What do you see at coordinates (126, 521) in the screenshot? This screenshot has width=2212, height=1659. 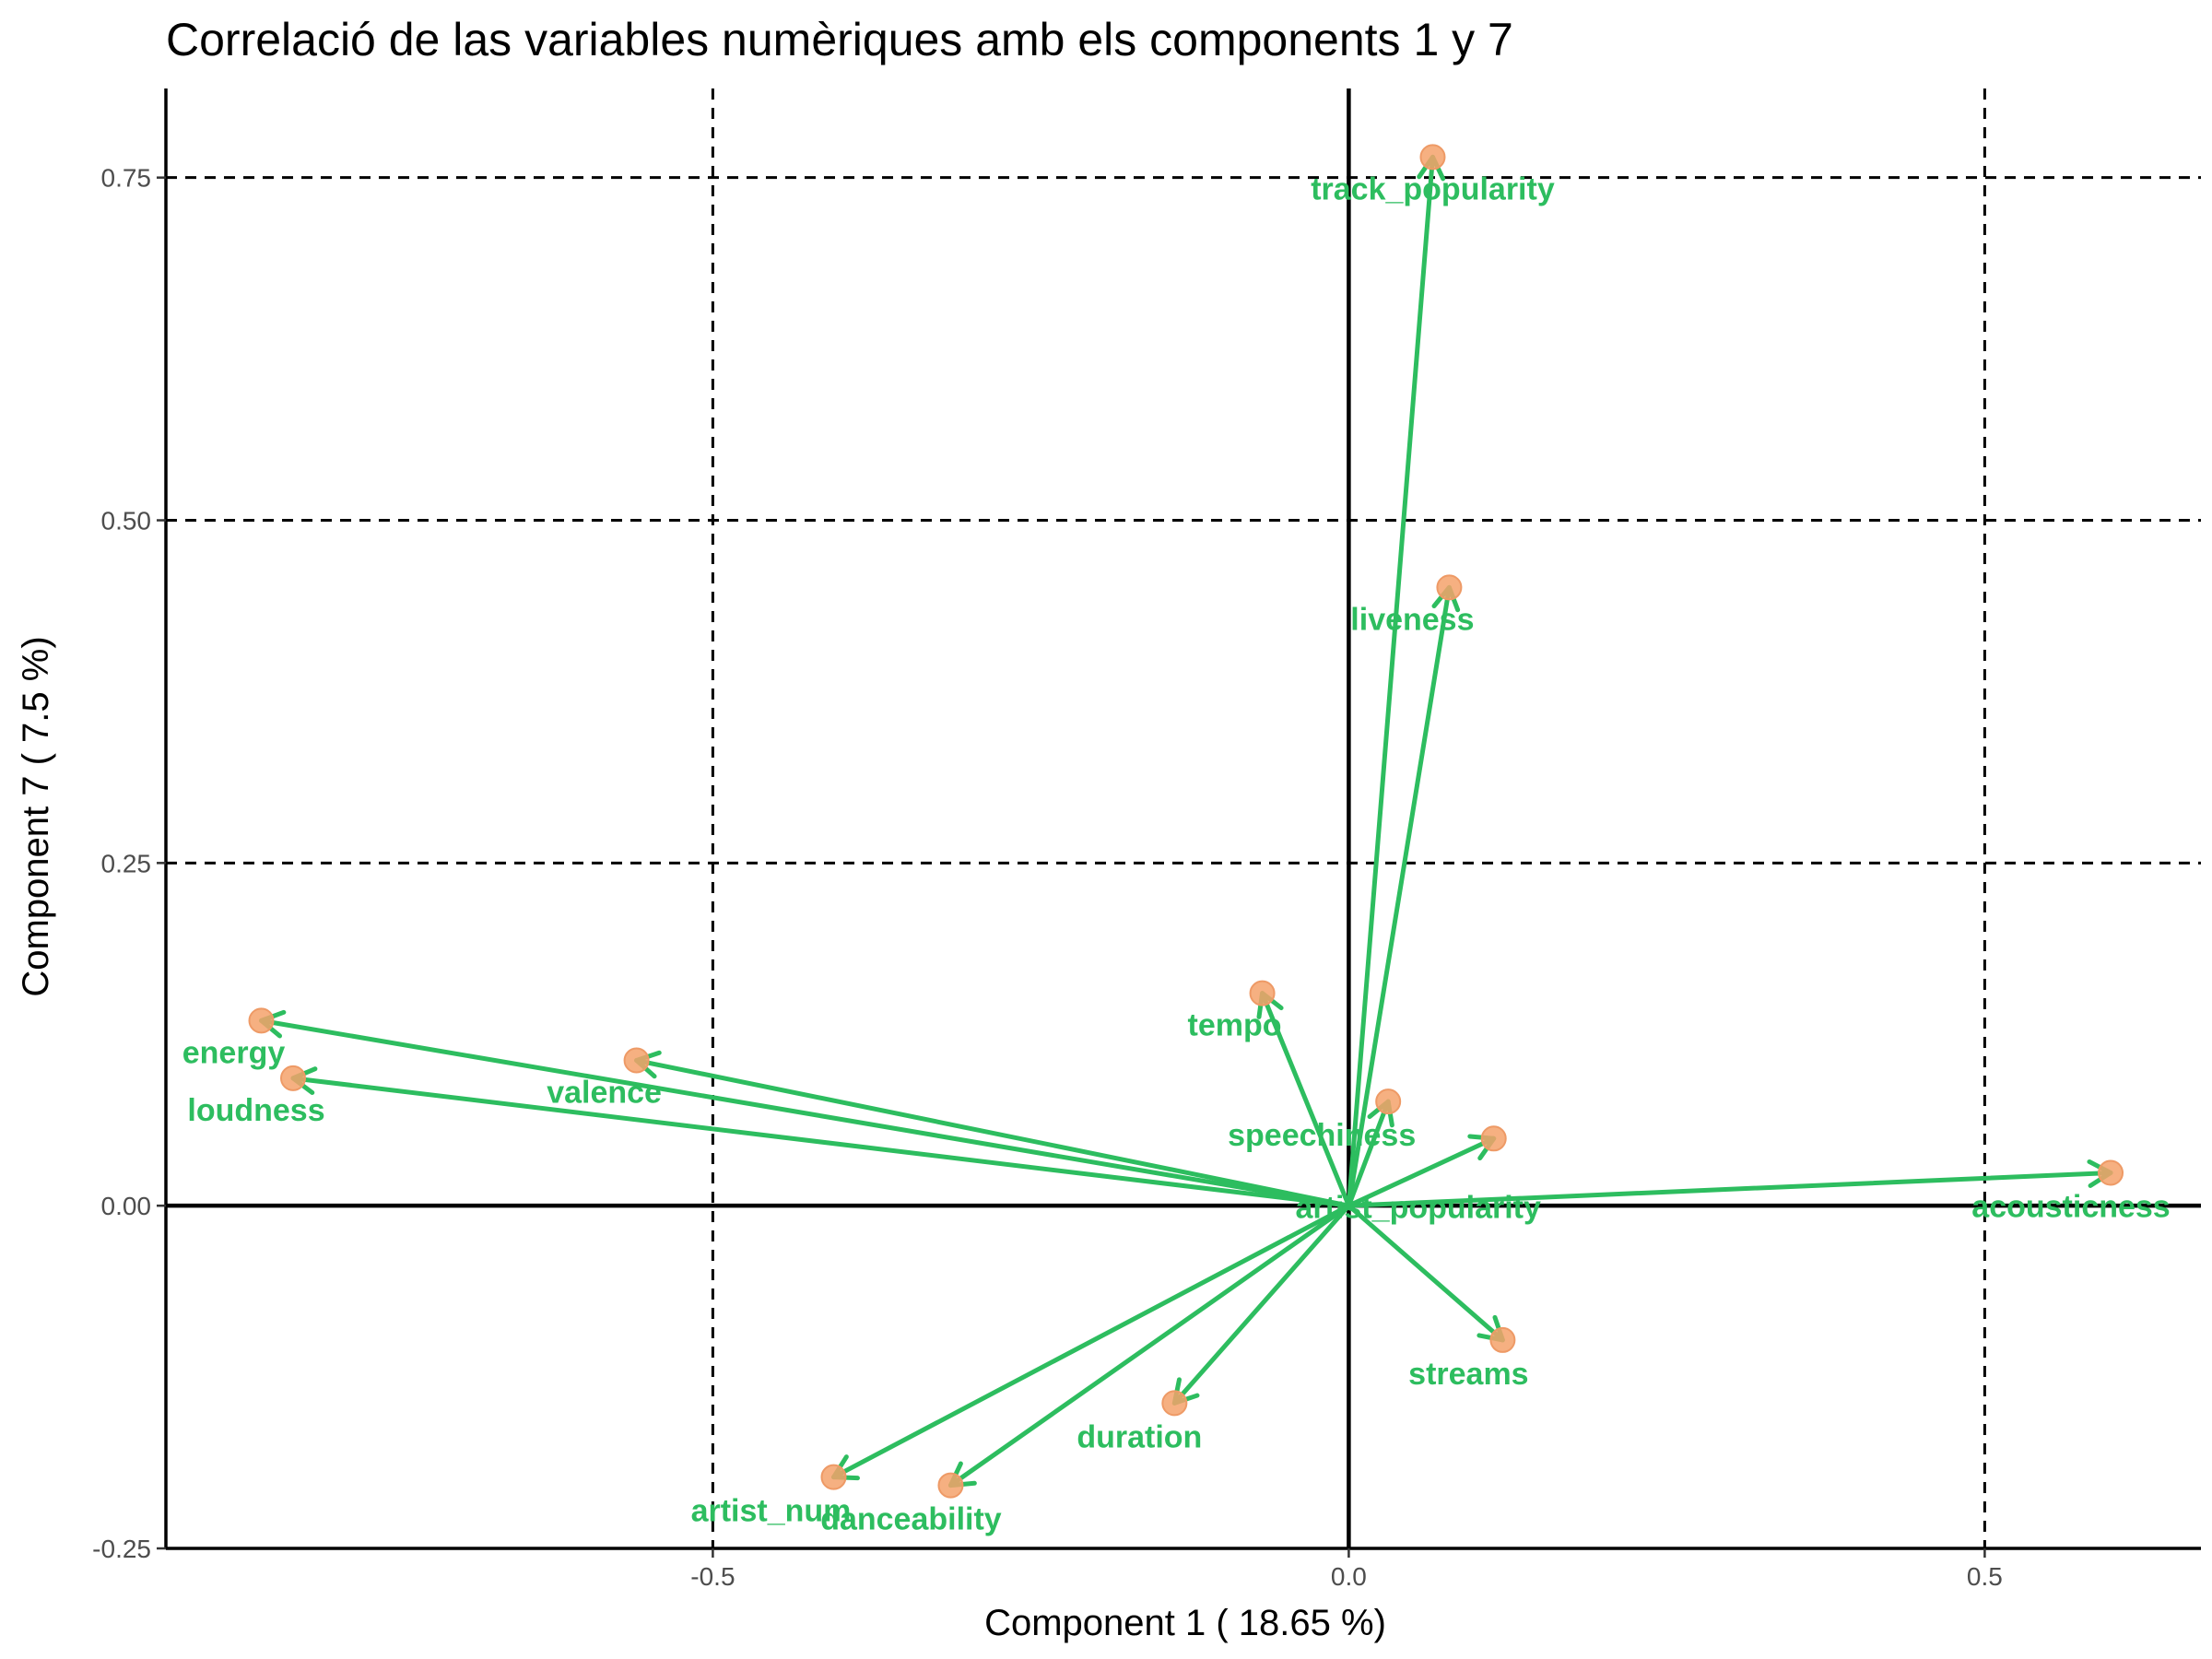 I see `y-tick-label: 0.50` at bounding box center [126, 521].